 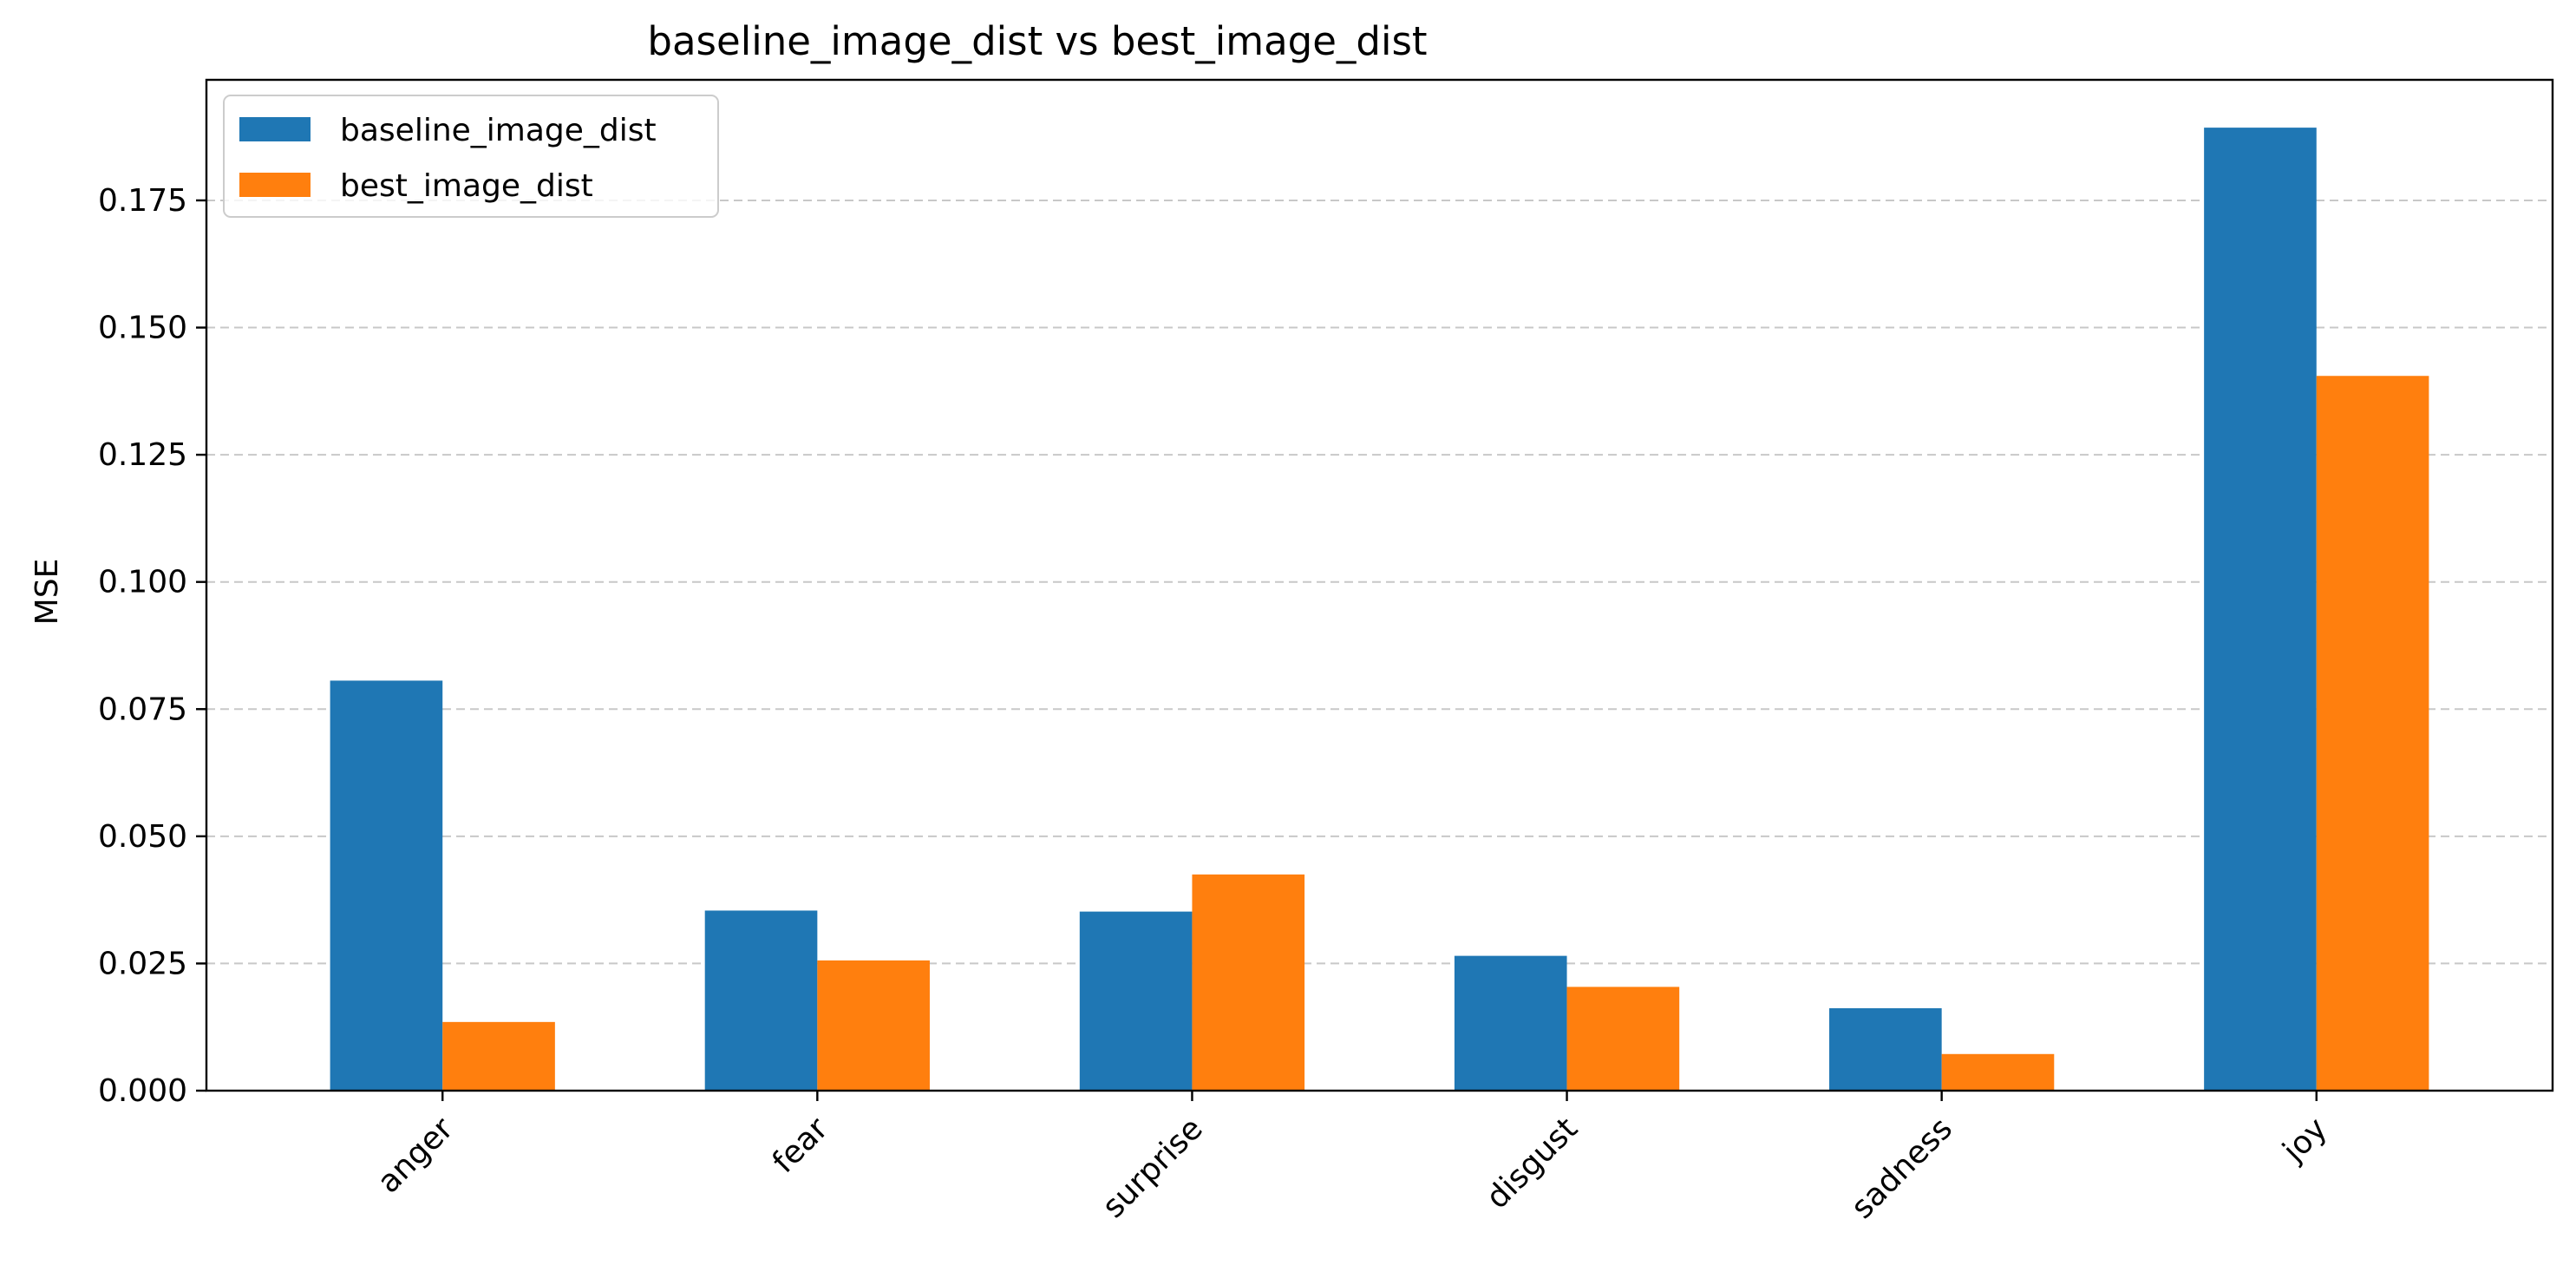 I want to click on bar-best_image_dist-sadness, so click(x=1998, y=1072).